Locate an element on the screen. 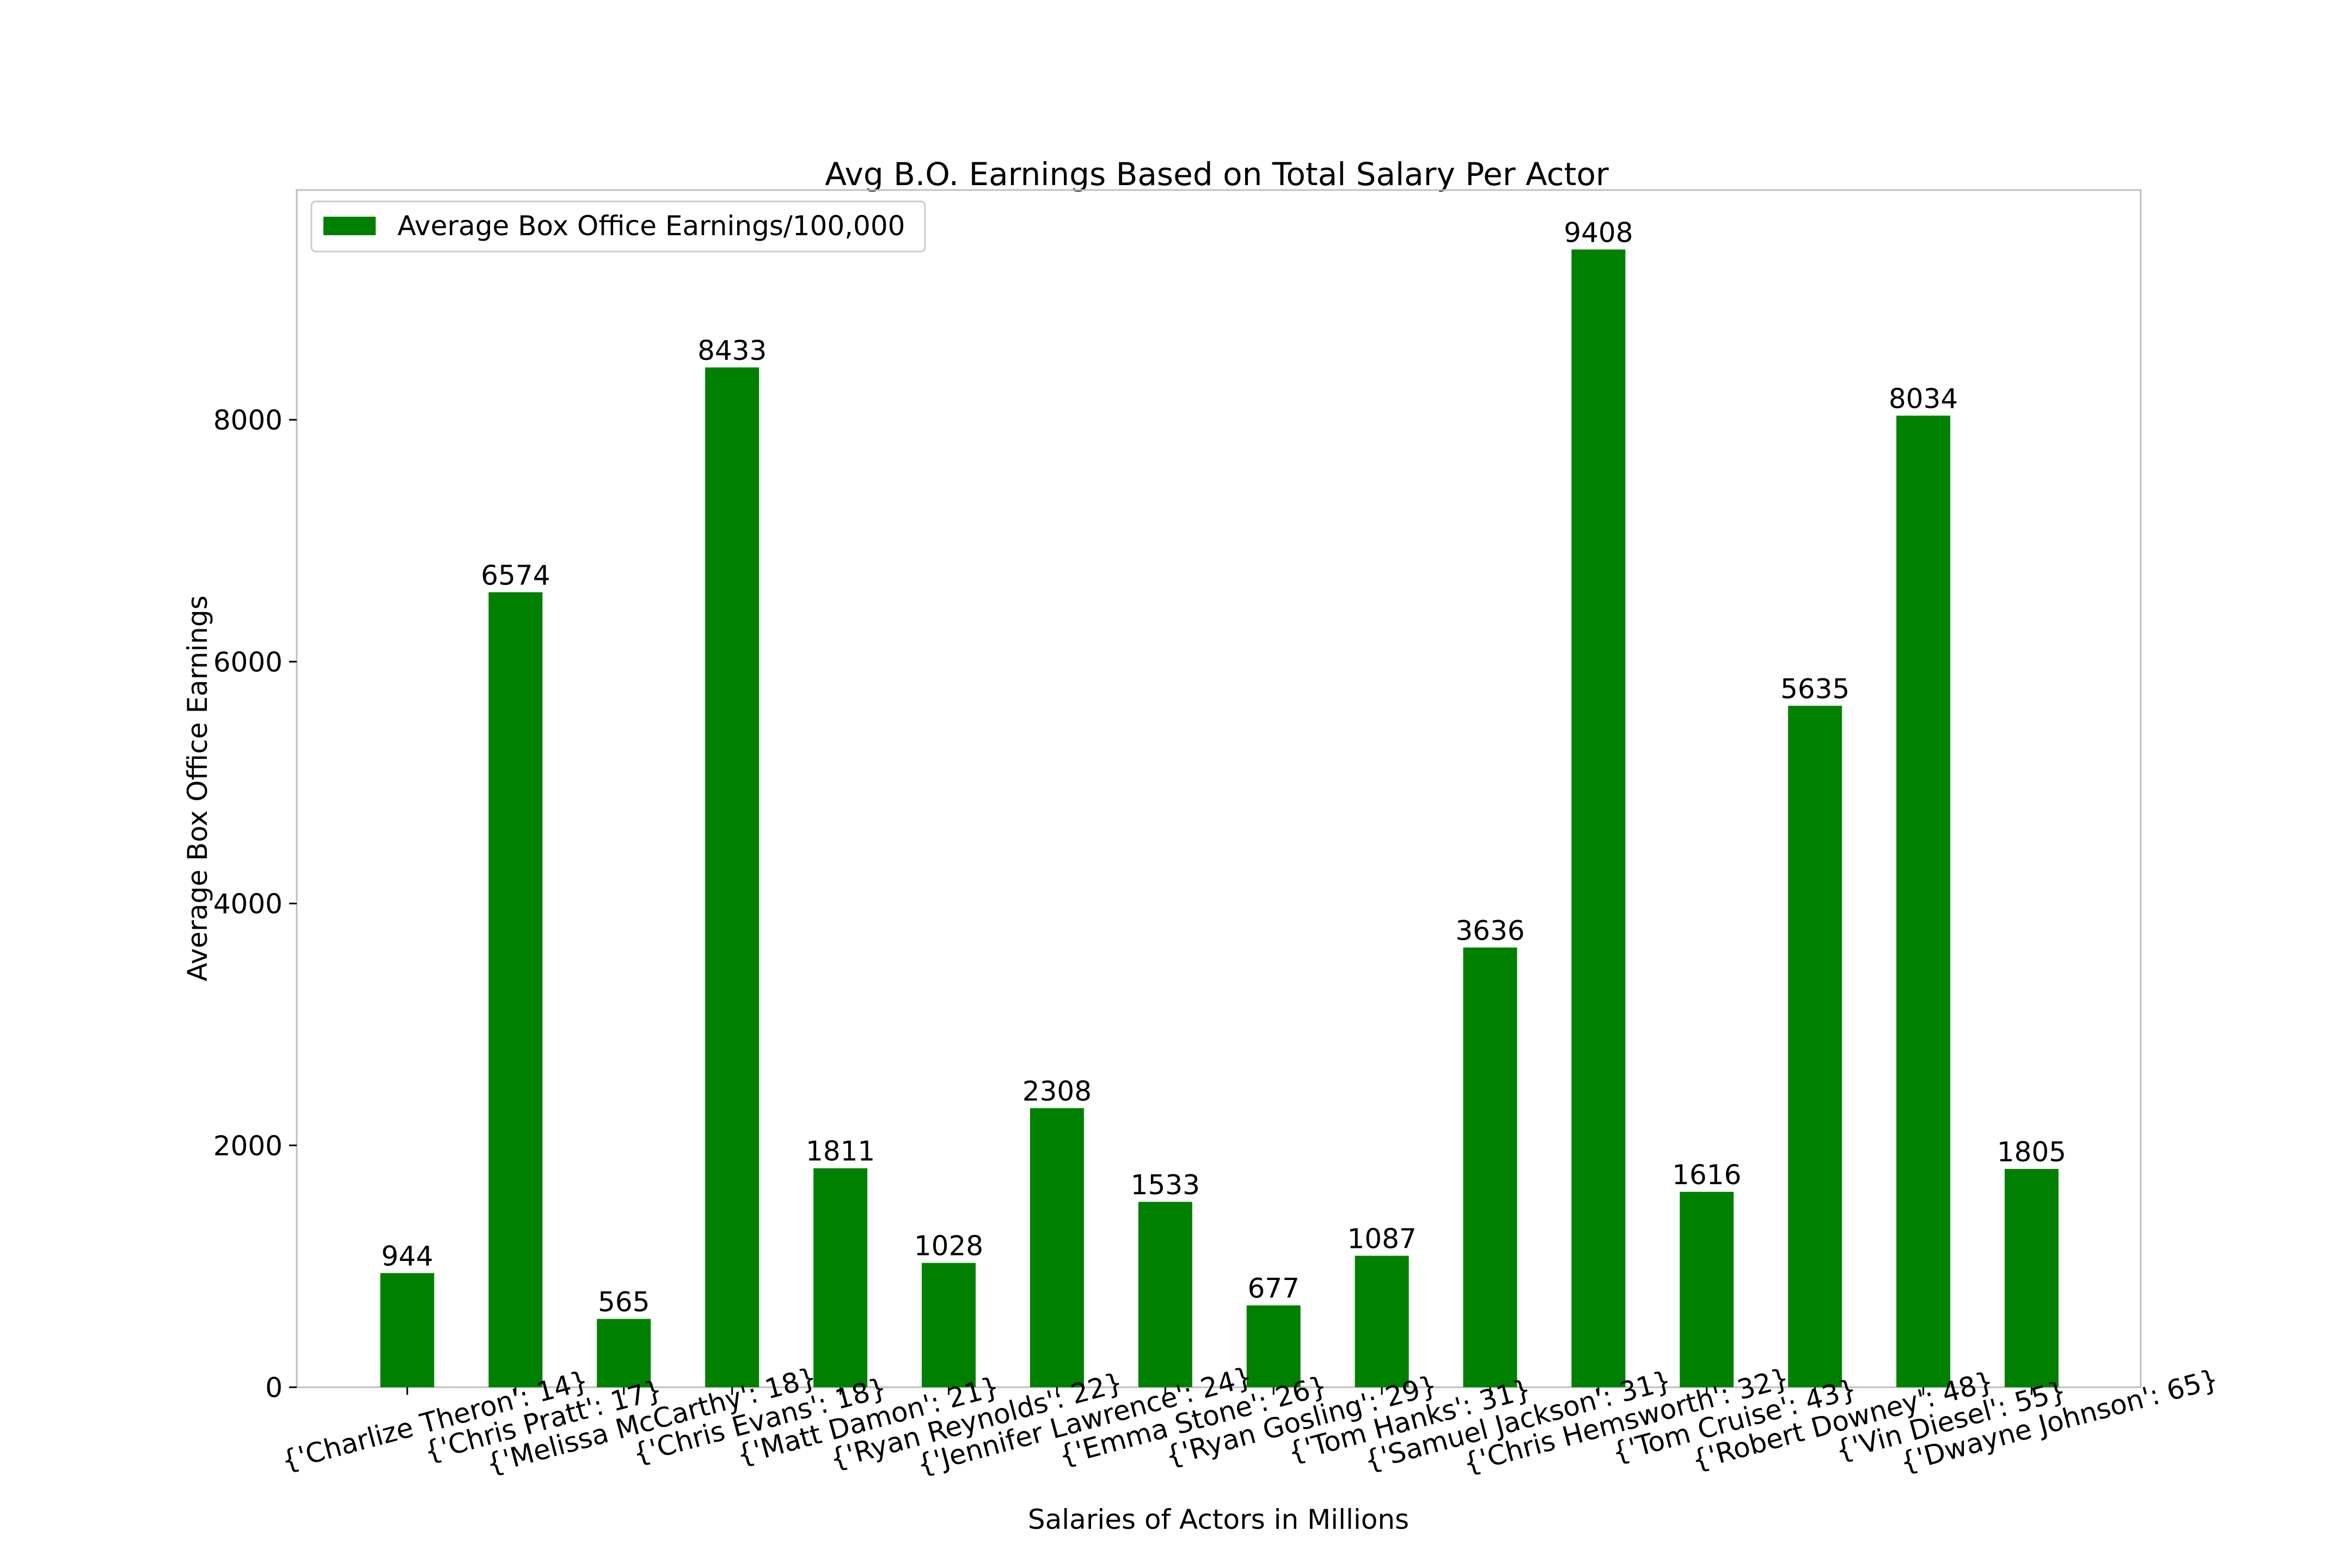 The image size is (2352, 1568). legend-frame is located at coordinates (618, 226).